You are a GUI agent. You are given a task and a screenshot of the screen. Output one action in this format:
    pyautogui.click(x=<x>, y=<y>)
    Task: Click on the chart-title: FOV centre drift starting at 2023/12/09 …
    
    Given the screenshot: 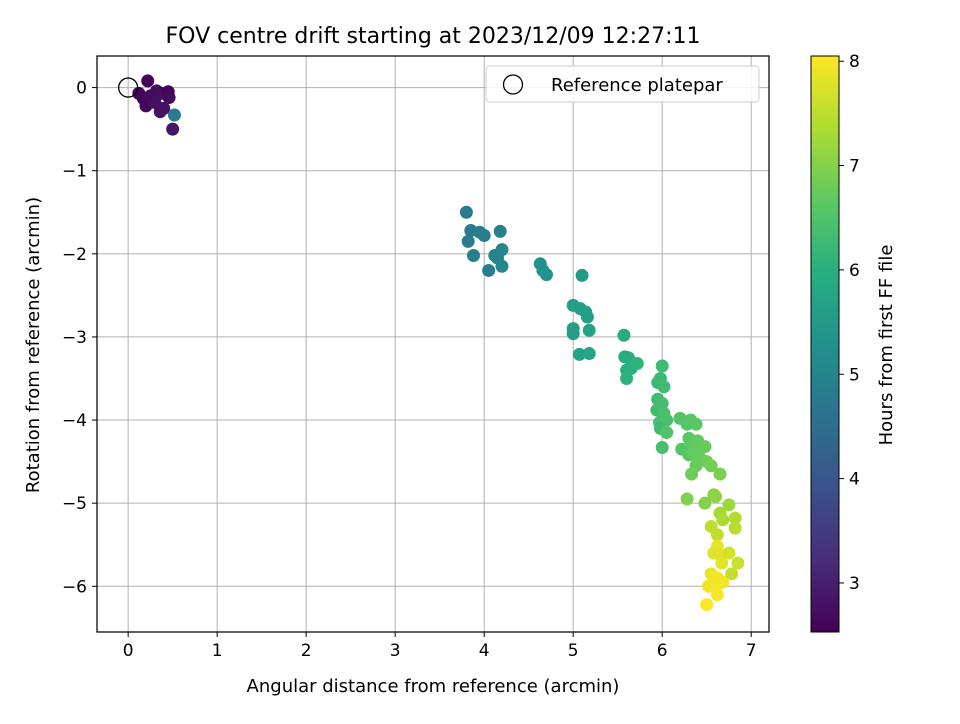 What is the action you would take?
    pyautogui.click(x=433, y=36)
    